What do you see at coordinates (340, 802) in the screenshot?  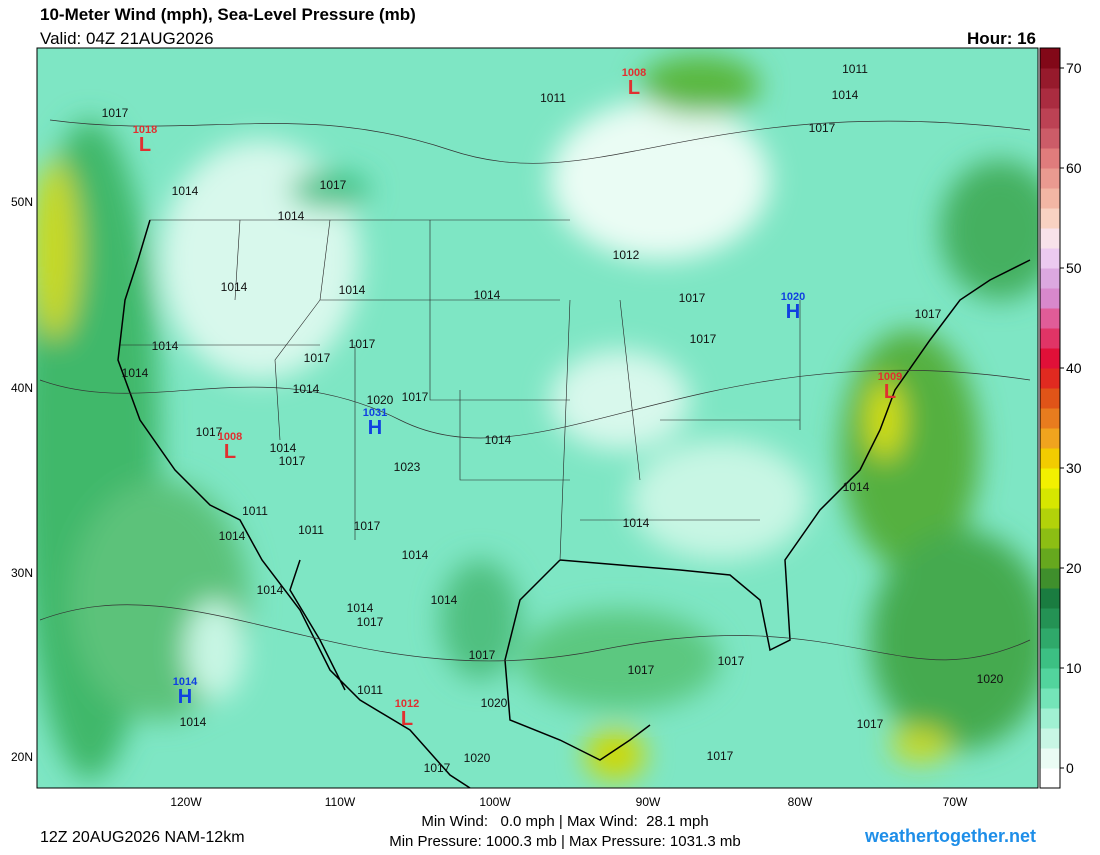 I see `lon-label: 110W` at bounding box center [340, 802].